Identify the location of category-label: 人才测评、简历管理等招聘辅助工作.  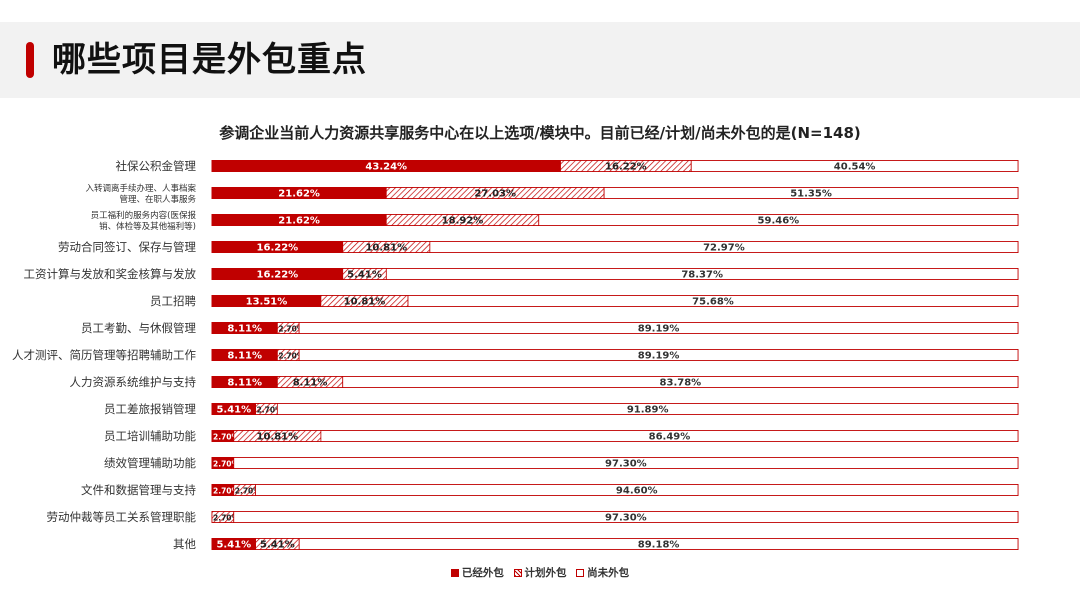
(104, 355).